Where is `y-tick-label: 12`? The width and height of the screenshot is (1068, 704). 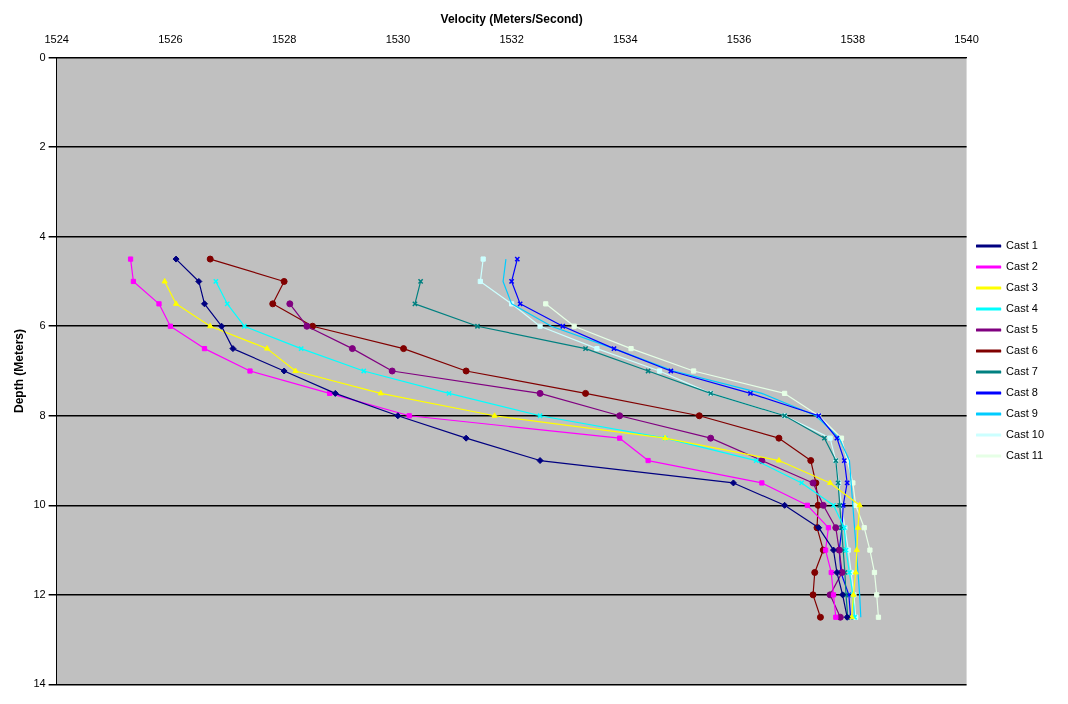
y-tick-label: 12 is located at coordinates (39, 593).